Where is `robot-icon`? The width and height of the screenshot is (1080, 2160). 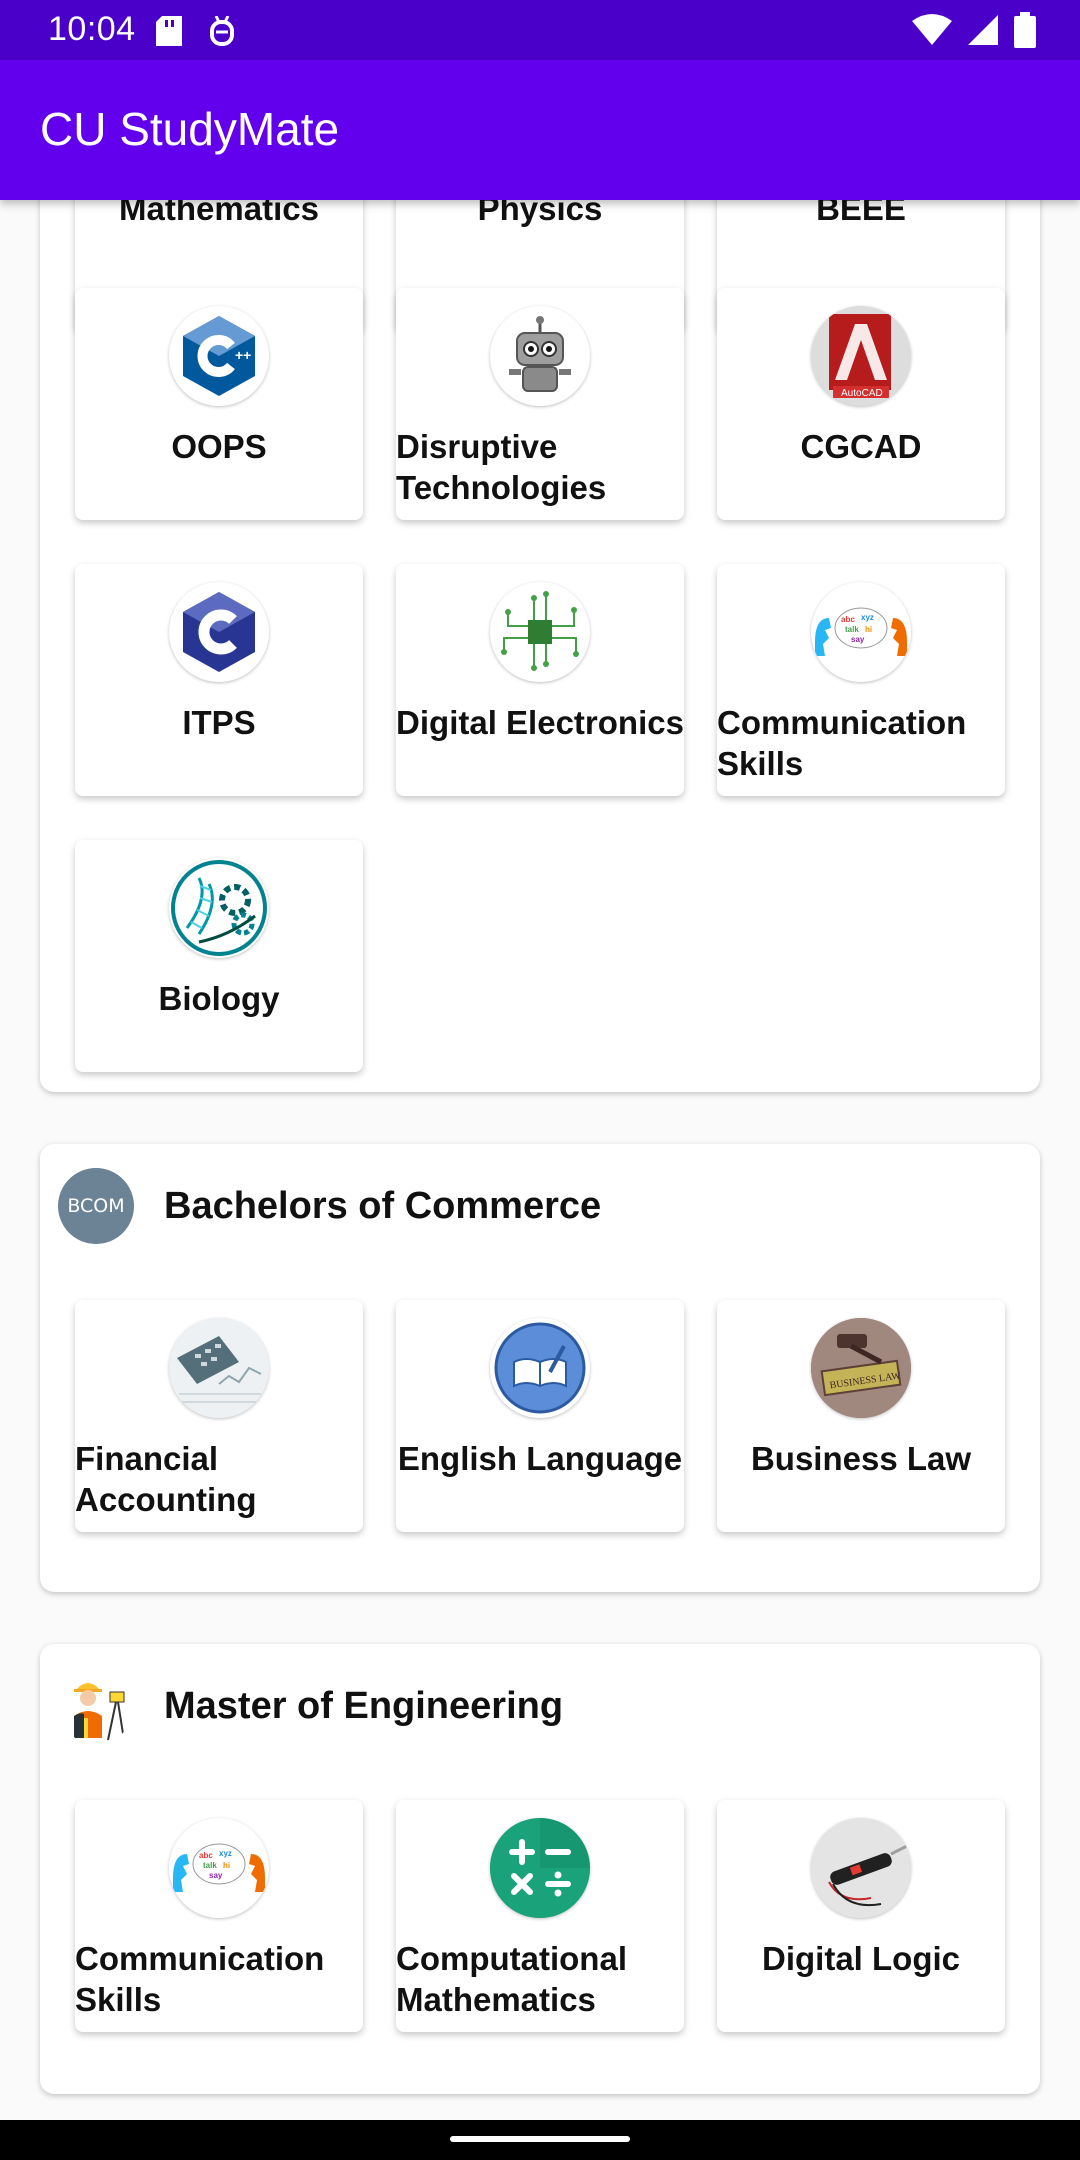 robot-icon is located at coordinates (540, 356).